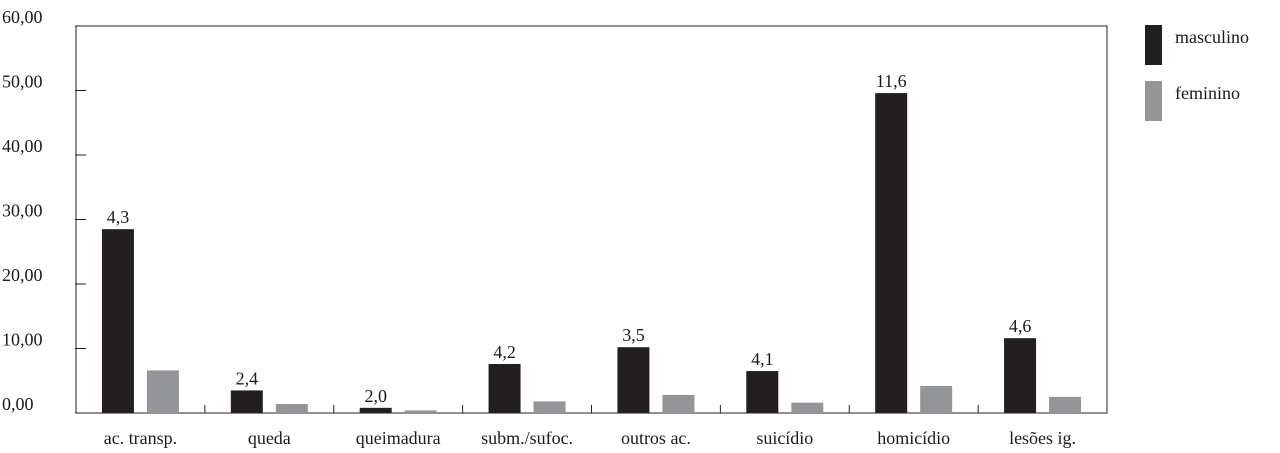  What do you see at coordinates (784, 438) in the screenshot?
I see `x-tick-label: suicídio` at bounding box center [784, 438].